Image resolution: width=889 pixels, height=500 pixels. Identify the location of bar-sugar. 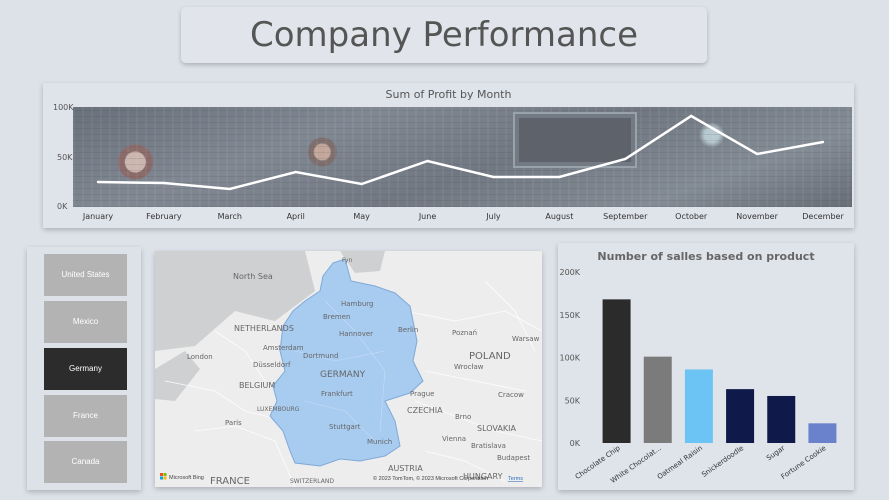
(781, 419).